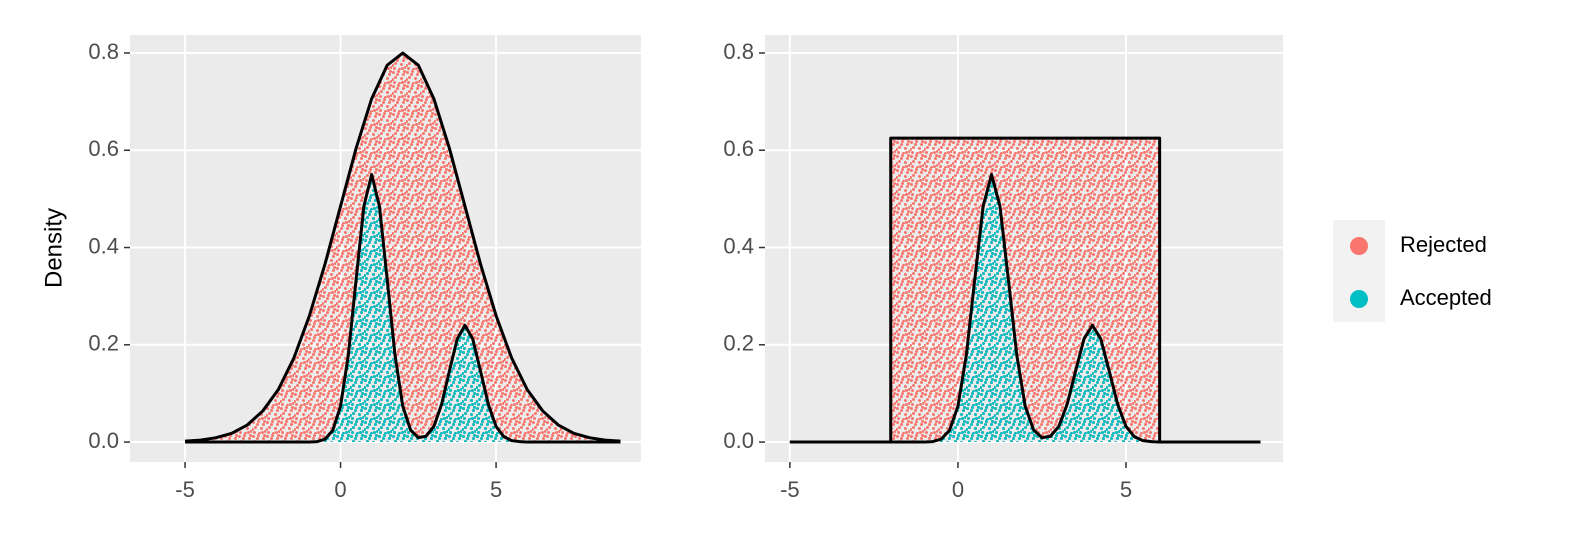 The image size is (1590, 554). Describe the element at coordinates (1446, 297) in the screenshot. I see `legend-label: Accepted` at that location.